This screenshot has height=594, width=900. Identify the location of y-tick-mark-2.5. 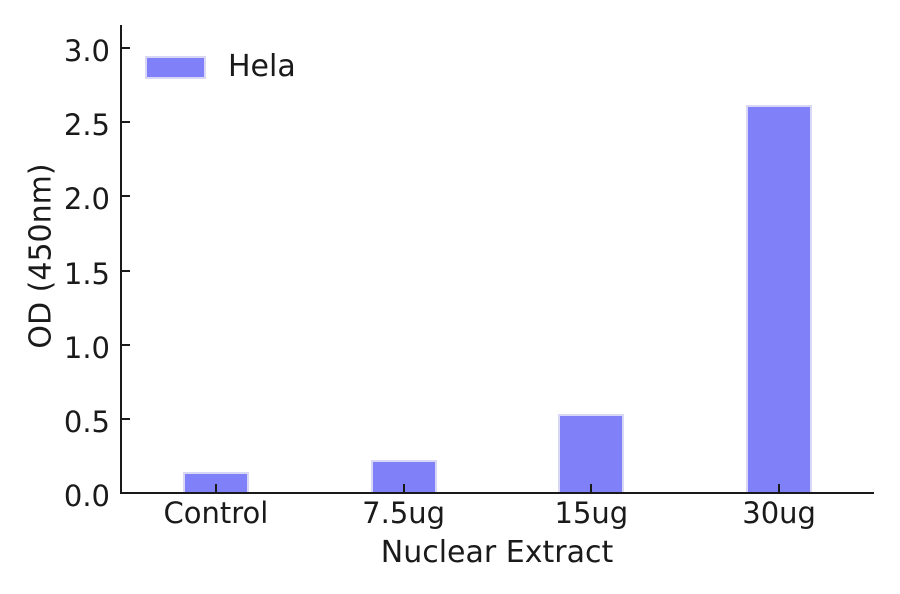
(126, 122).